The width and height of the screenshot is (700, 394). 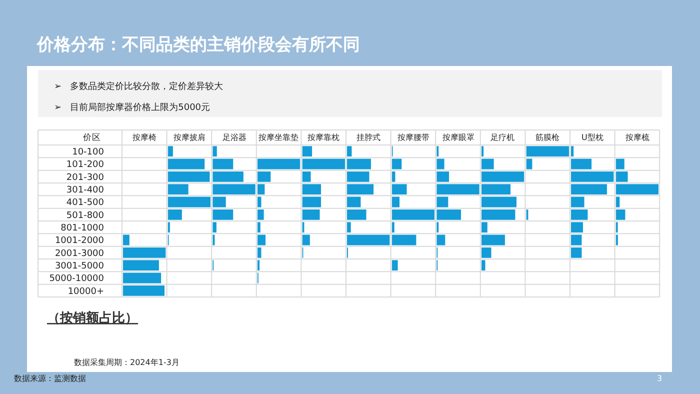 I want to click on y-tick-label: 3001-5000, so click(x=79, y=266).